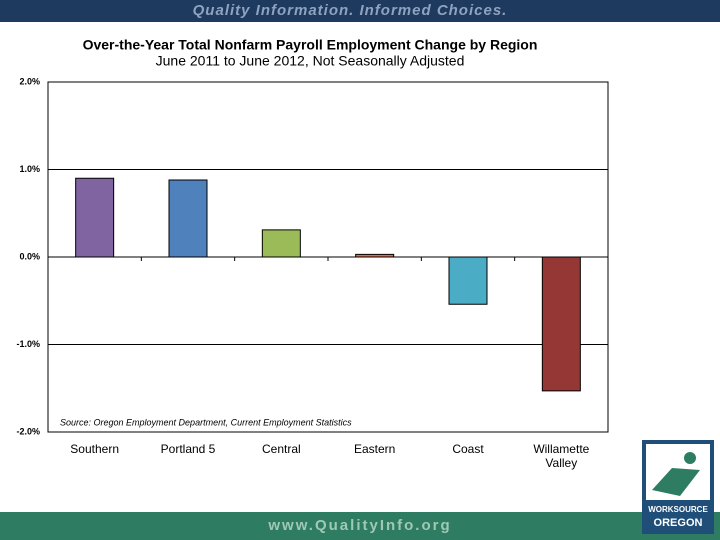  Describe the element at coordinates (350, 10) in the screenshot. I see `banner-text: Quality Information. Informed Choices.` at that location.